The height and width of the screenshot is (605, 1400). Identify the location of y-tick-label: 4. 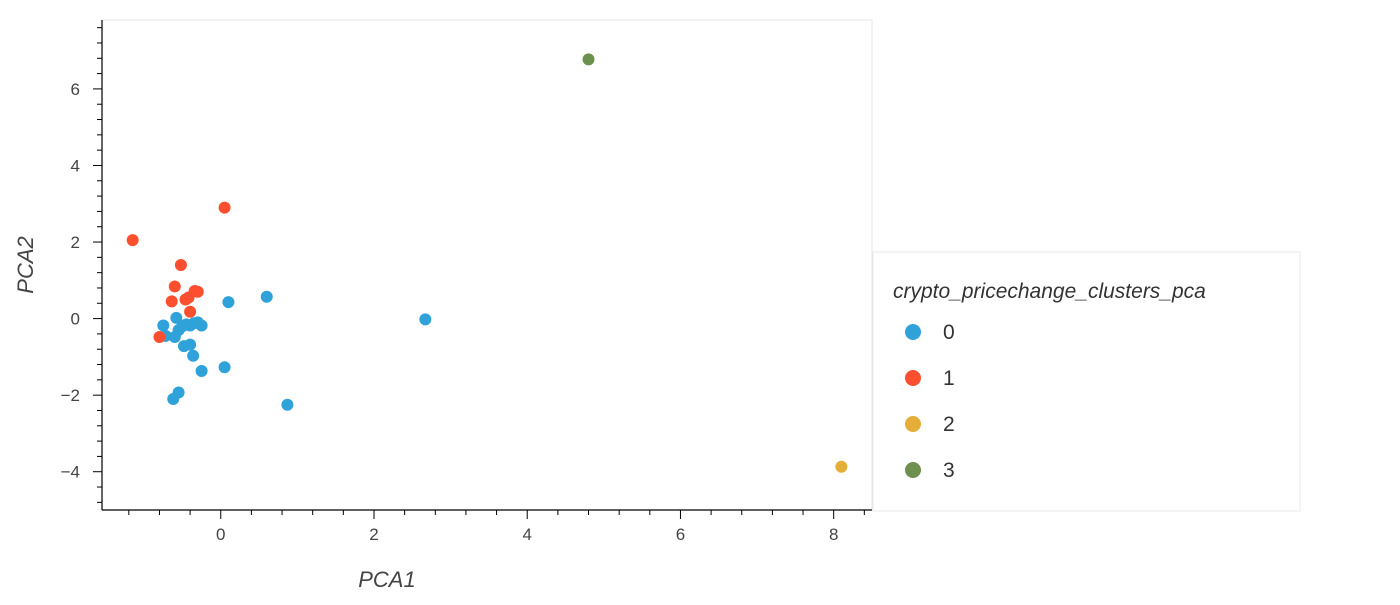
(75, 165).